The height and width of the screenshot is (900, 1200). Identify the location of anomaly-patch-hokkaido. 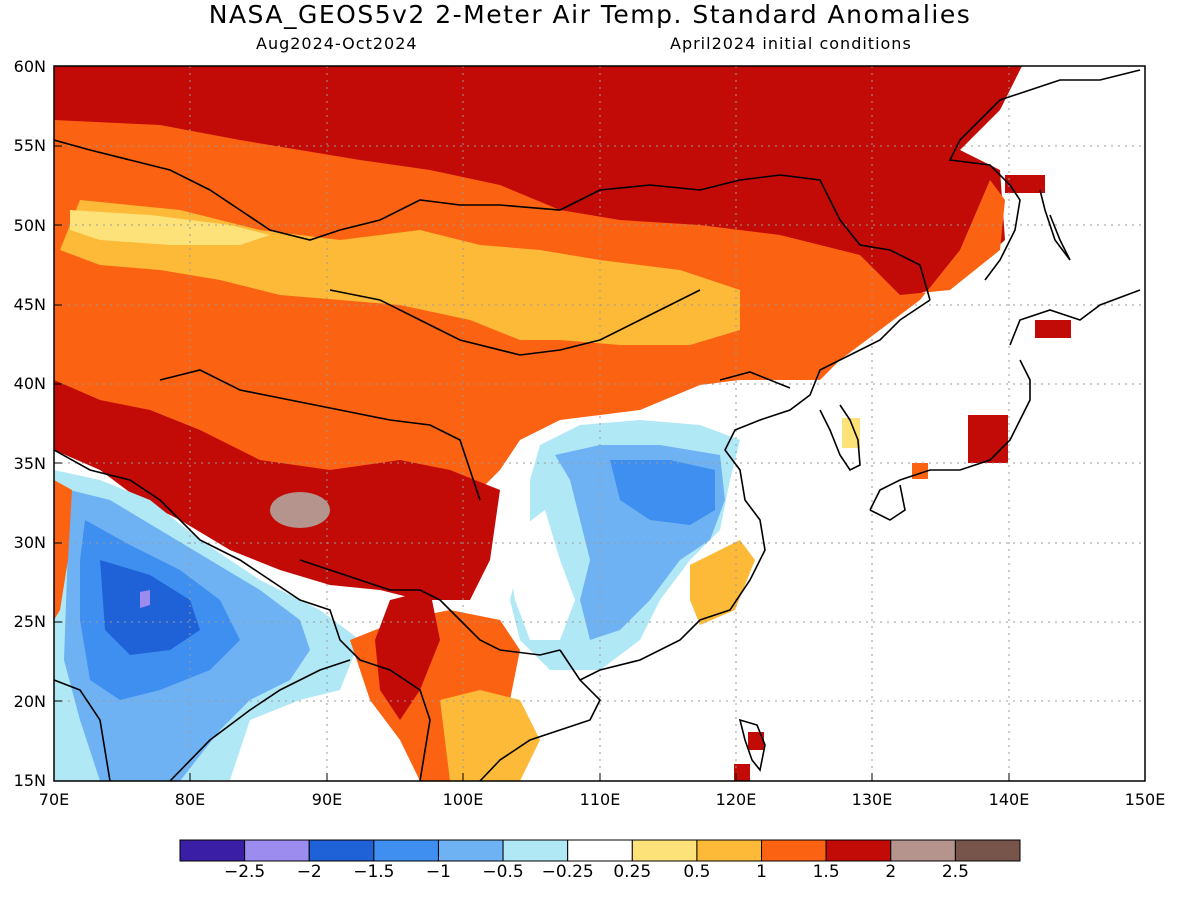
(1053, 329).